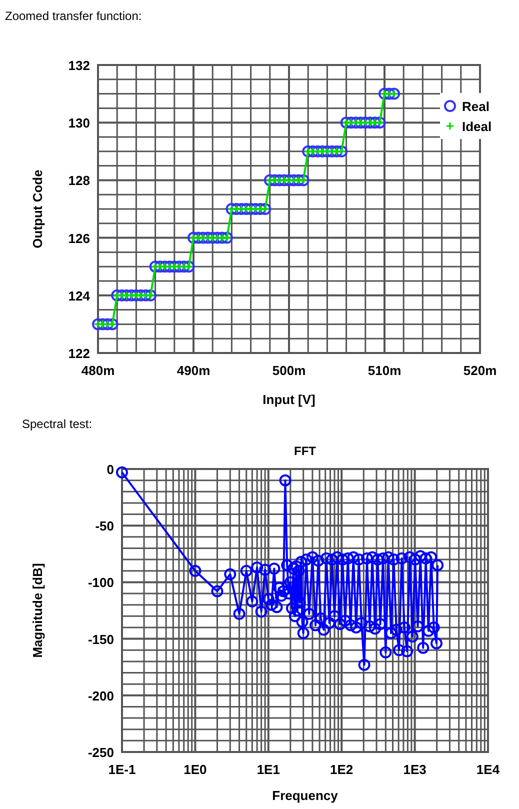 The image size is (519, 809). Describe the element at coordinates (480, 370) in the screenshot. I see `x-tick-label: 520m` at that location.